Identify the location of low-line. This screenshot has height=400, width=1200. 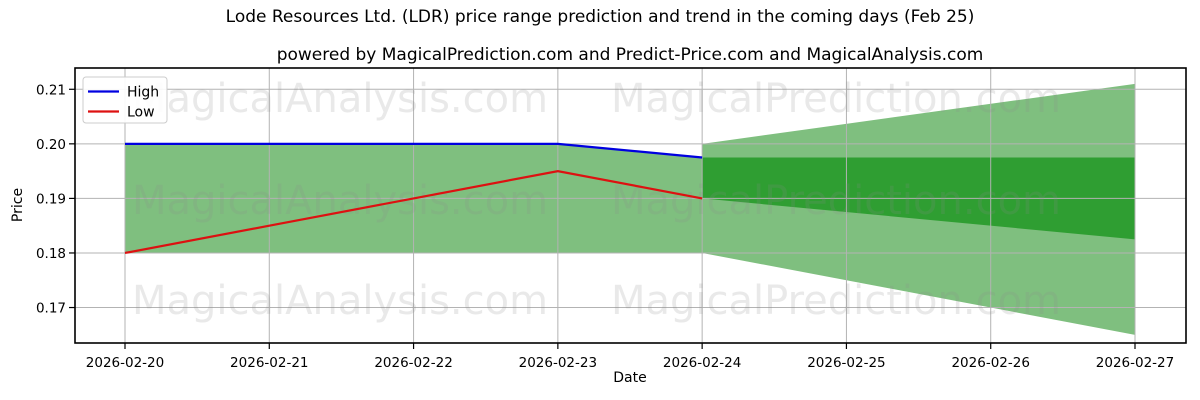
(413, 212).